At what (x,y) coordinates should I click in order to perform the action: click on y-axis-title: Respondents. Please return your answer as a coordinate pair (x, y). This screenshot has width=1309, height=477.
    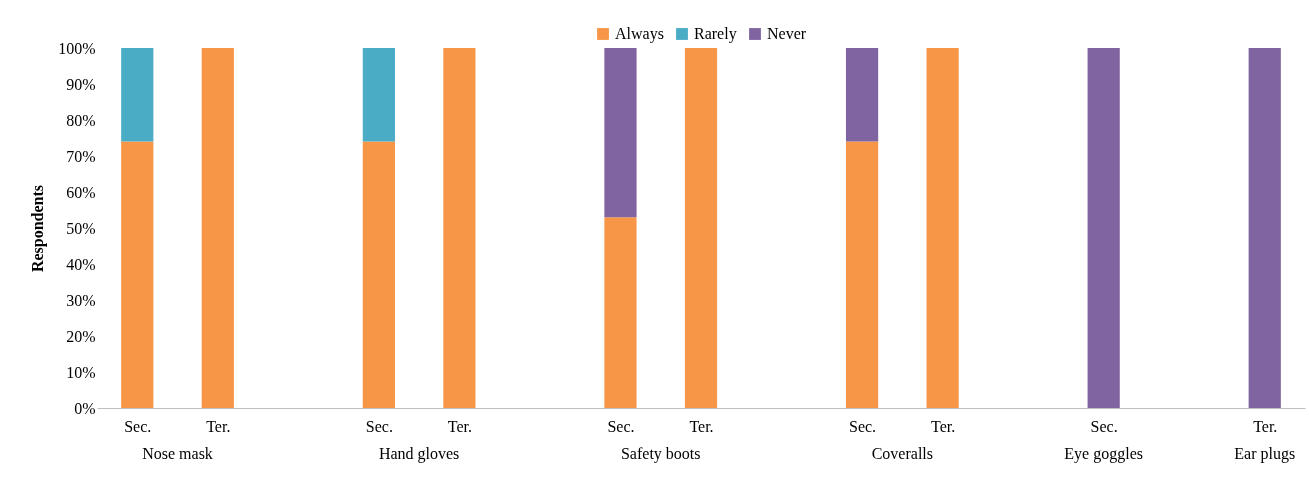
    Looking at the image, I should click on (38, 228).